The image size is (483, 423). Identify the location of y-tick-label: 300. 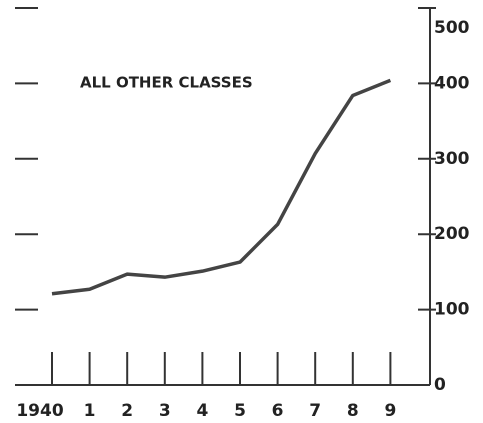
(452, 159).